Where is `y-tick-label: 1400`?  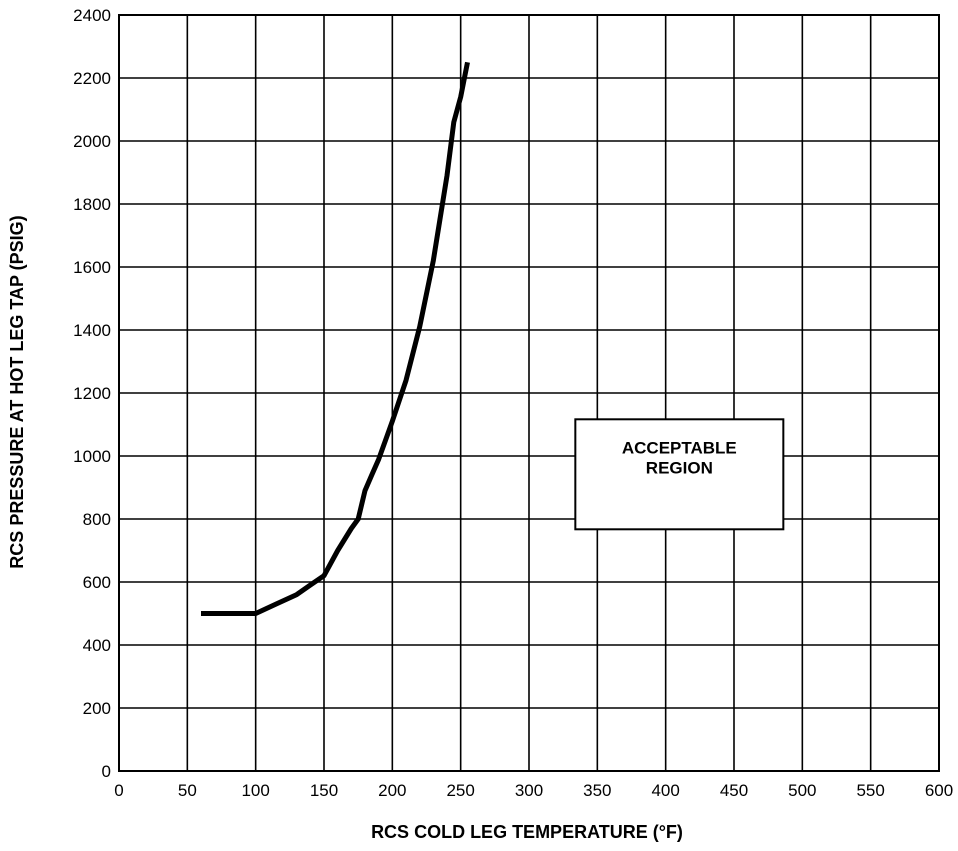
y-tick-label: 1400 is located at coordinates (92, 330).